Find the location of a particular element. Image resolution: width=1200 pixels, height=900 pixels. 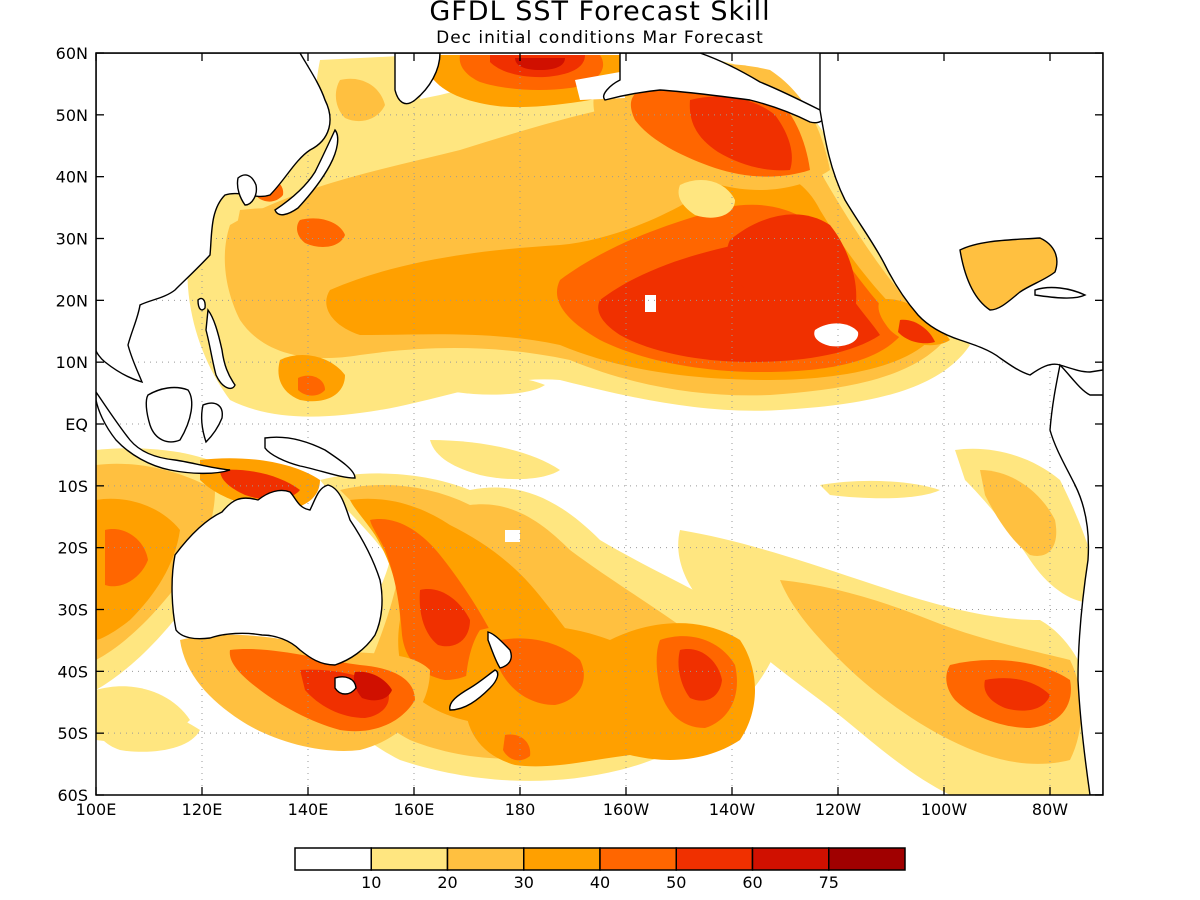

new-zealand-north-land is located at coordinates (499, 650).